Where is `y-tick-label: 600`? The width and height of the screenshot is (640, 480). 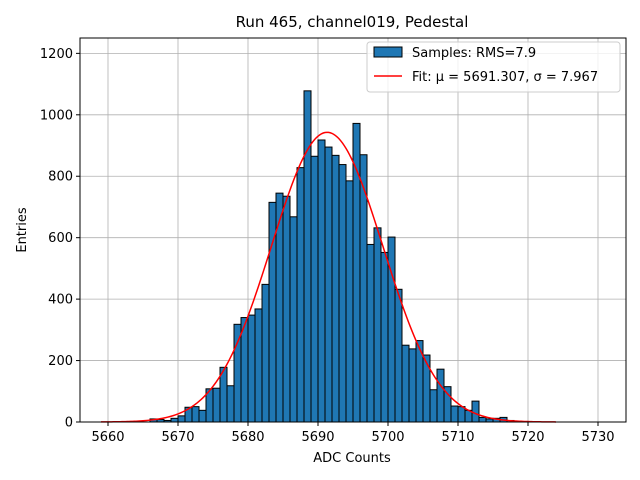
y-tick-label: 600 is located at coordinates (60, 238).